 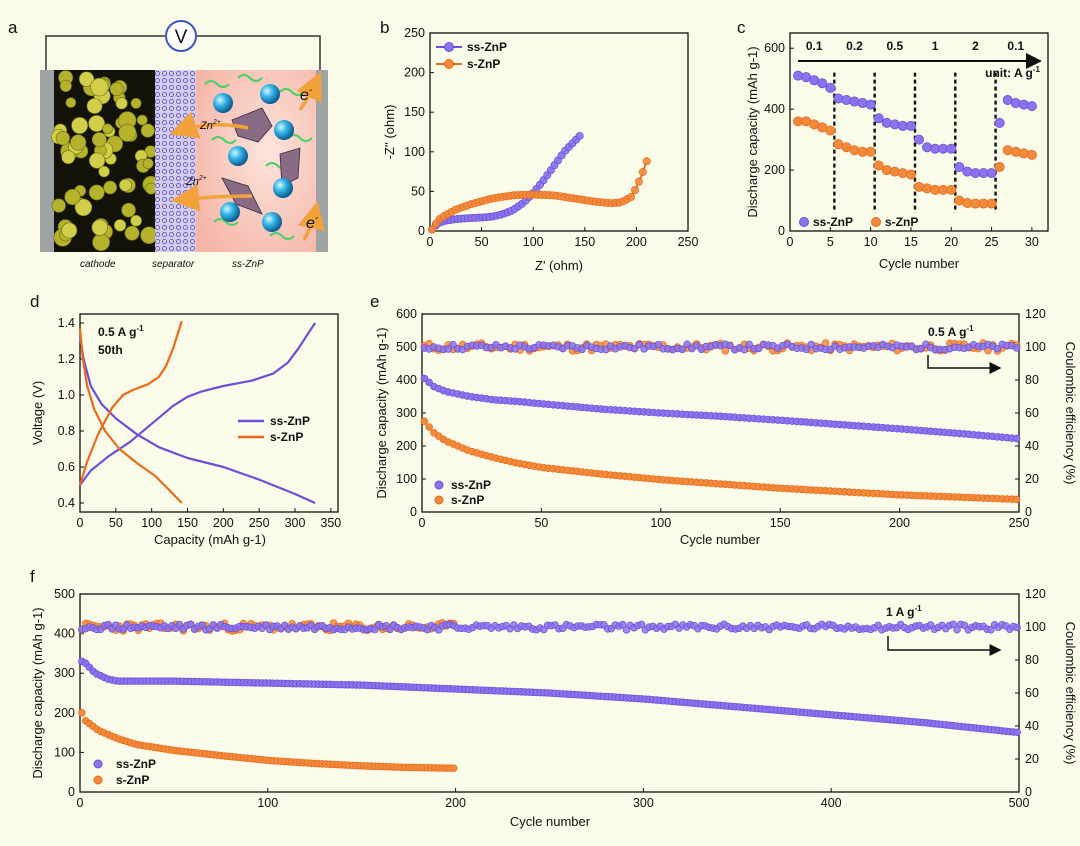 I want to click on curve-s-znp-charge-d, so click(x=130, y=403).